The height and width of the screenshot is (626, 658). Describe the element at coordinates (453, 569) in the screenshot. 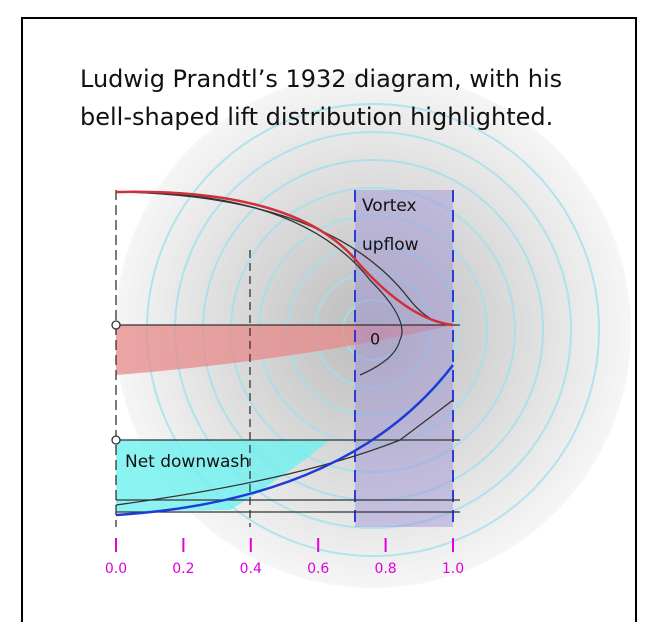

I see `tick-label: 1.0` at that location.